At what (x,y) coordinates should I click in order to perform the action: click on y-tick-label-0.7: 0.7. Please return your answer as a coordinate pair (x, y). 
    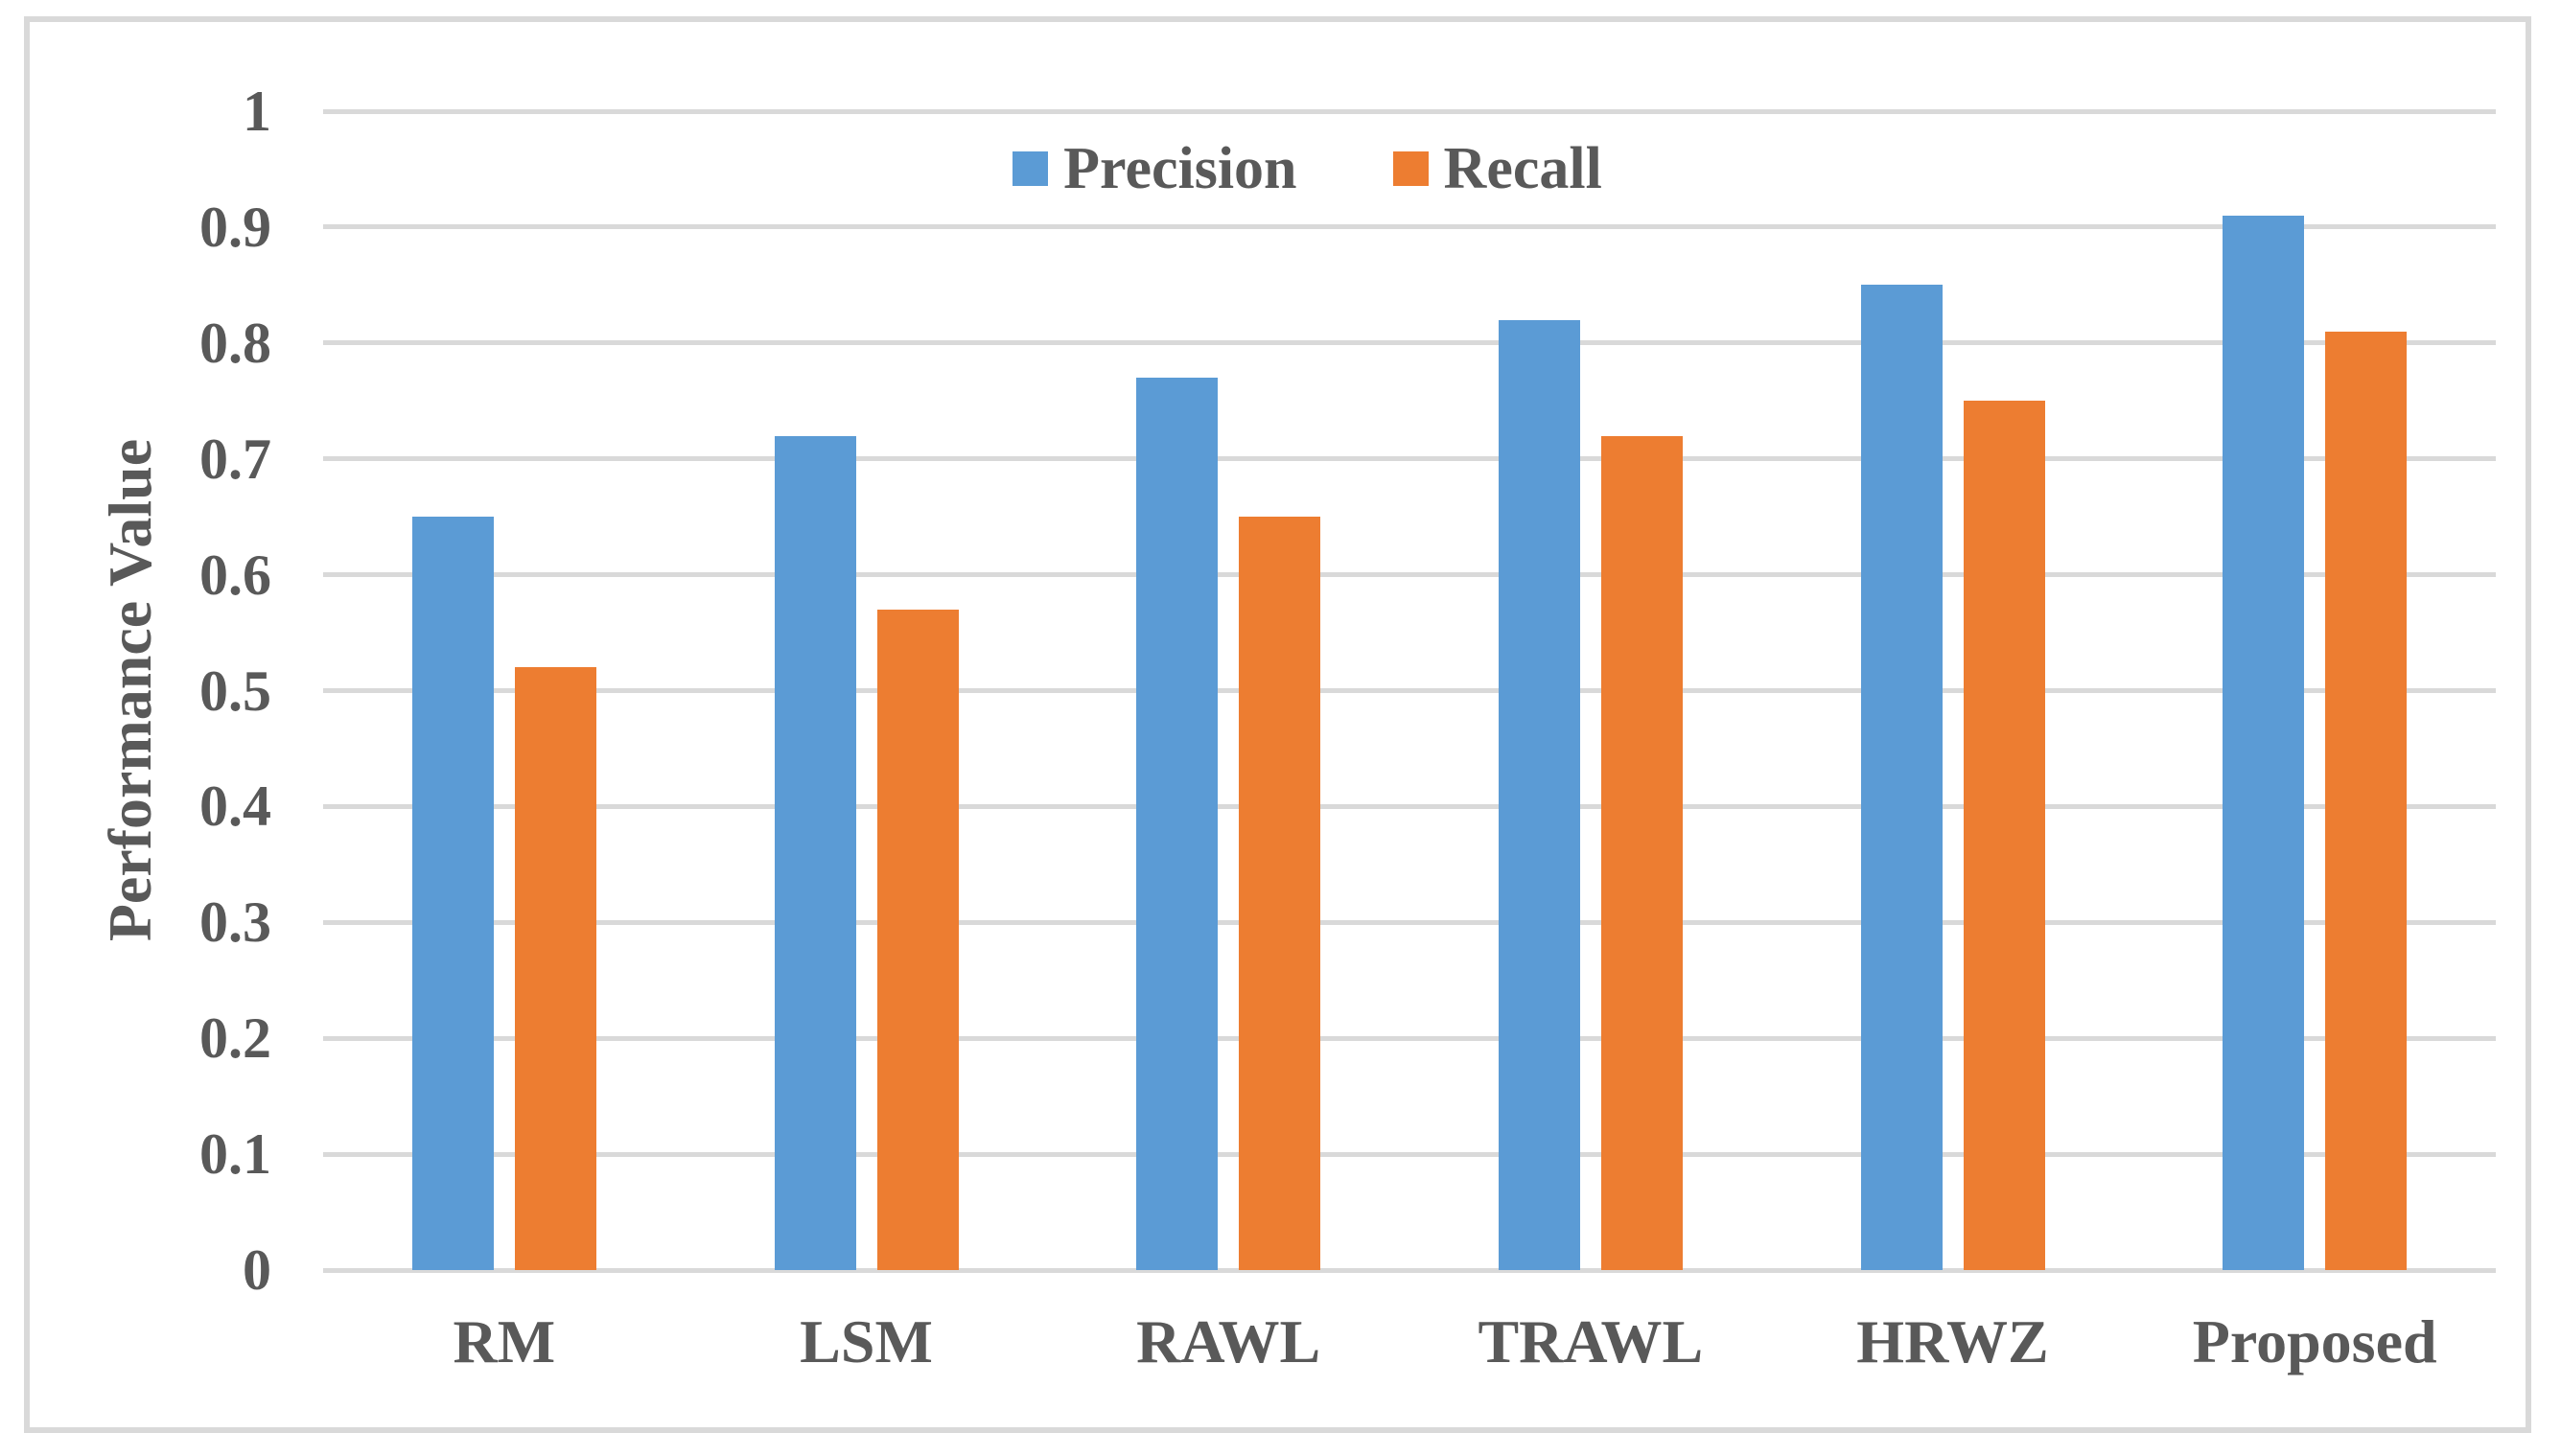
    Looking at the image, I should click on (235, 459).